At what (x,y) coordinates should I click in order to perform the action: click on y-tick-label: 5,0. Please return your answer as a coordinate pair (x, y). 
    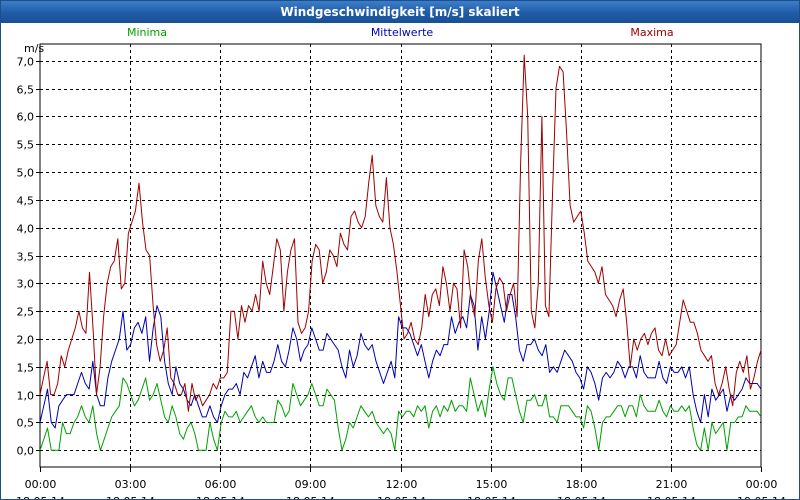
    Looking at the image, I should click on (26, 173).